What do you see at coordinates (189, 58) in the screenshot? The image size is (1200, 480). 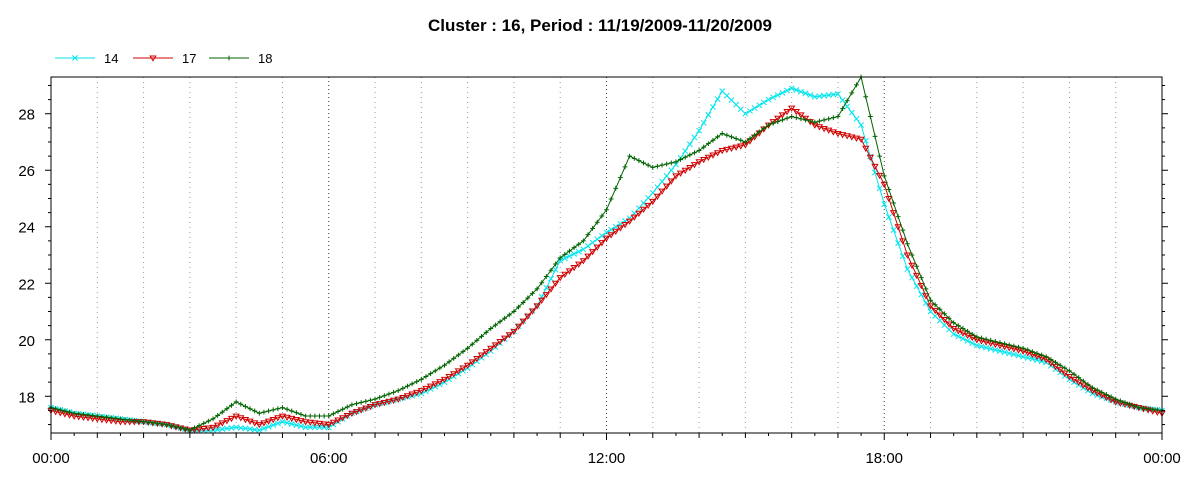 I see `legend-label: 17` at bounding box center [189, 58].